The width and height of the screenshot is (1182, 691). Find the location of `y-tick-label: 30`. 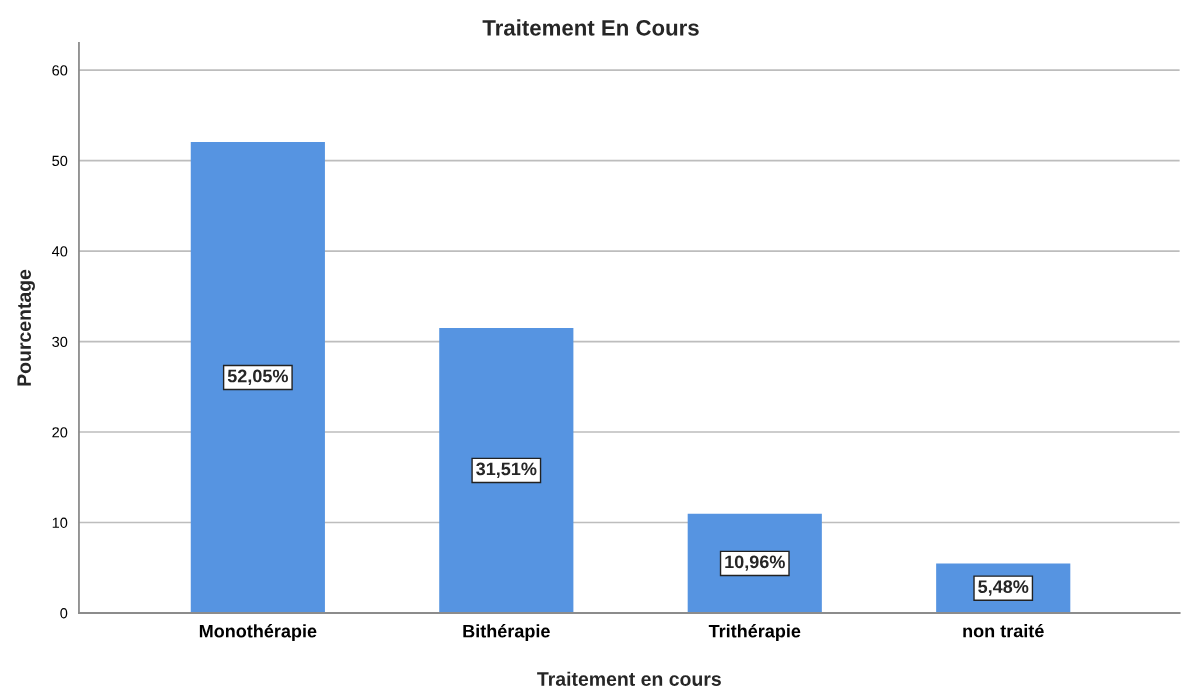

y-tick-label: 30 is located at coordinates (60, 341).